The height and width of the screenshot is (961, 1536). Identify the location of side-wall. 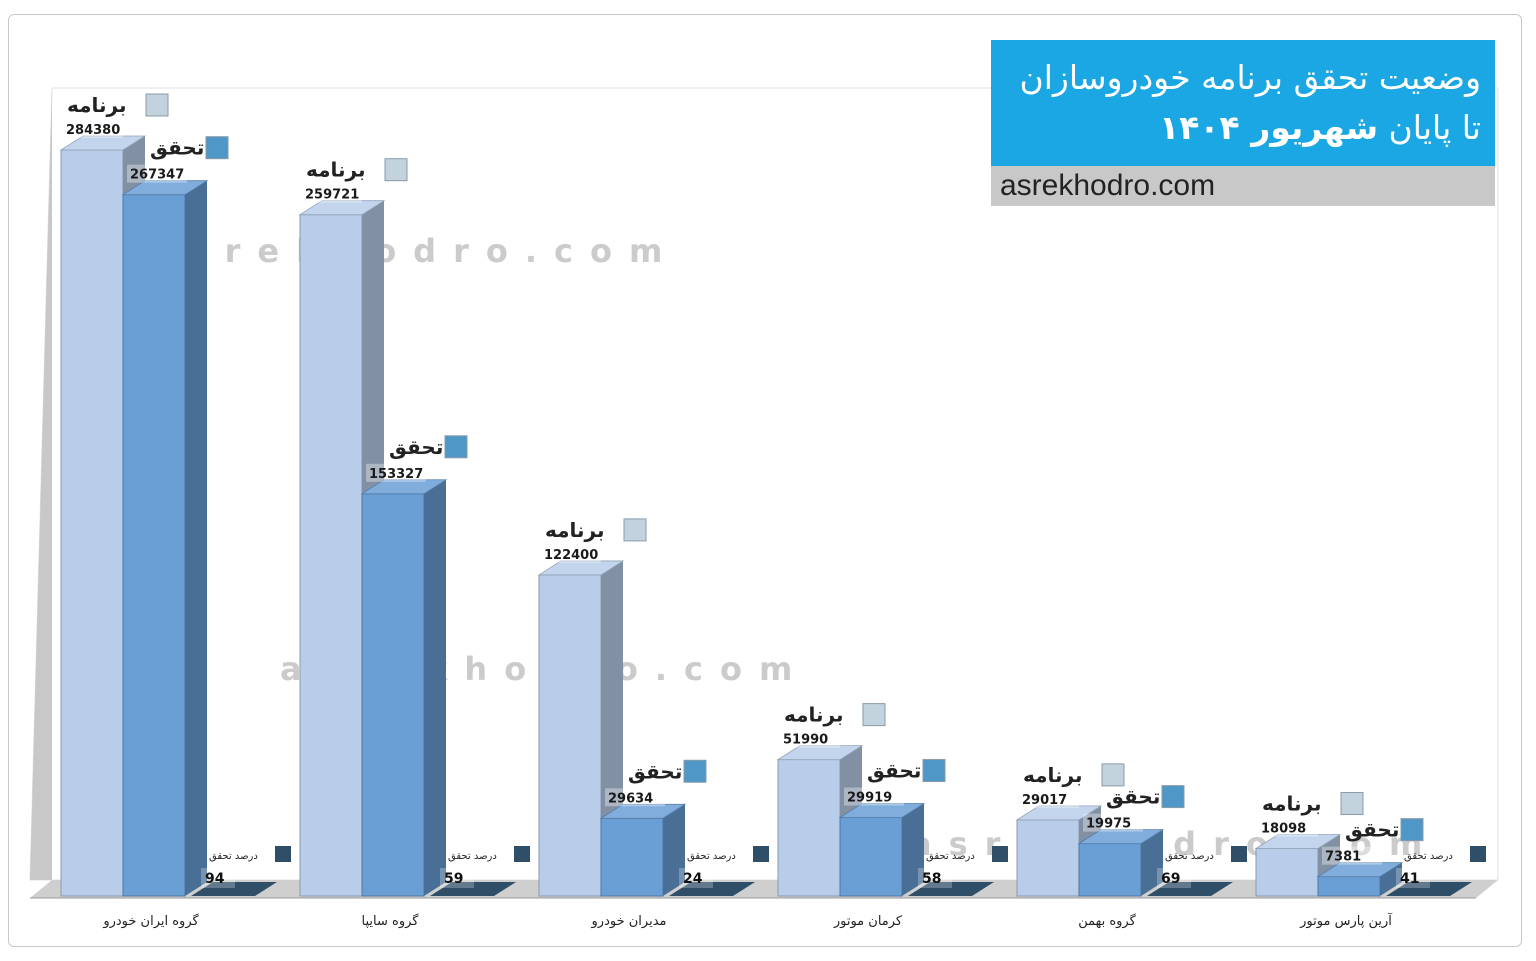
(41, 484).